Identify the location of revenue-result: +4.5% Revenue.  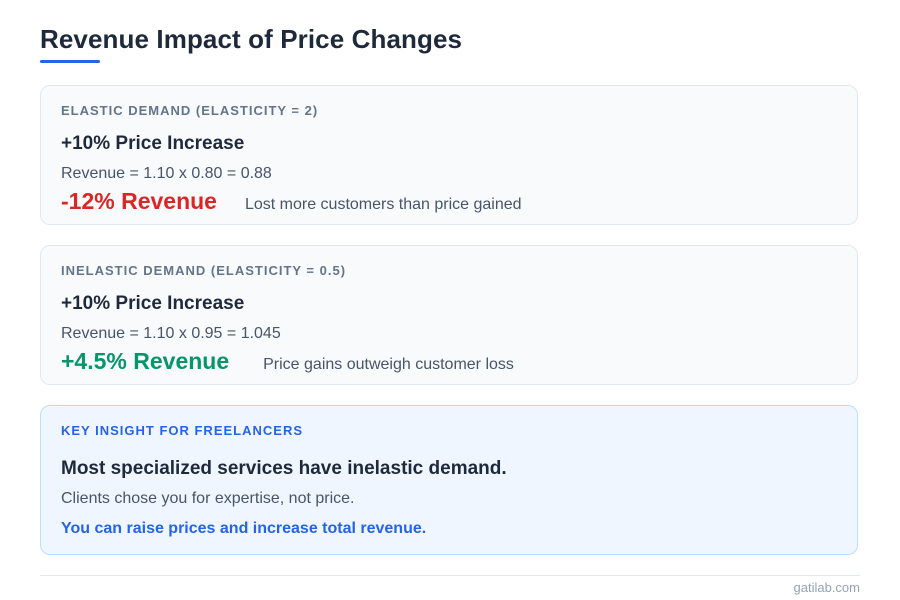
(145, 361).